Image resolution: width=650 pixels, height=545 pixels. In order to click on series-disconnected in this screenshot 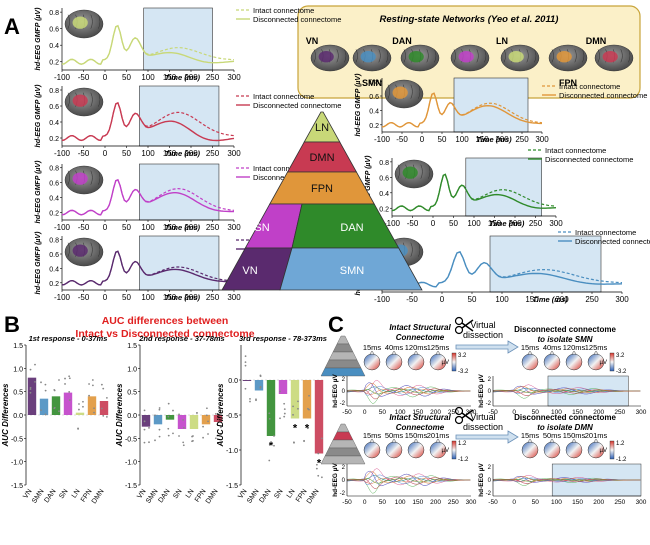, I will do `click(474, 192)`.